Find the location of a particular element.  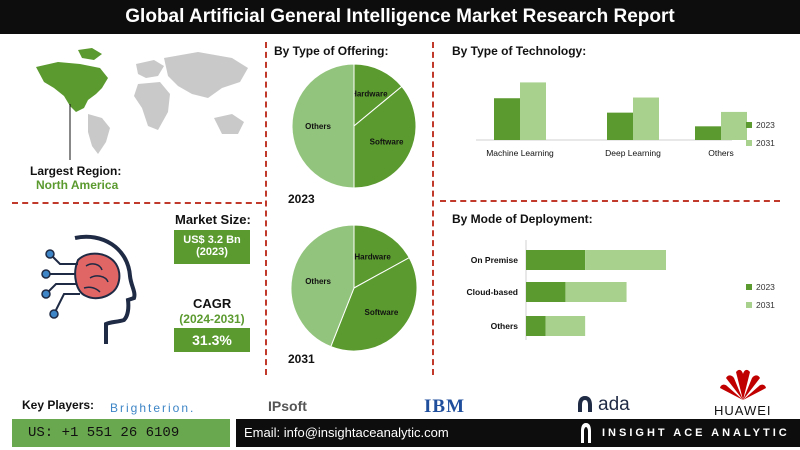

brighterion-logo: Brighterion. is located at coordinates (153, 408).